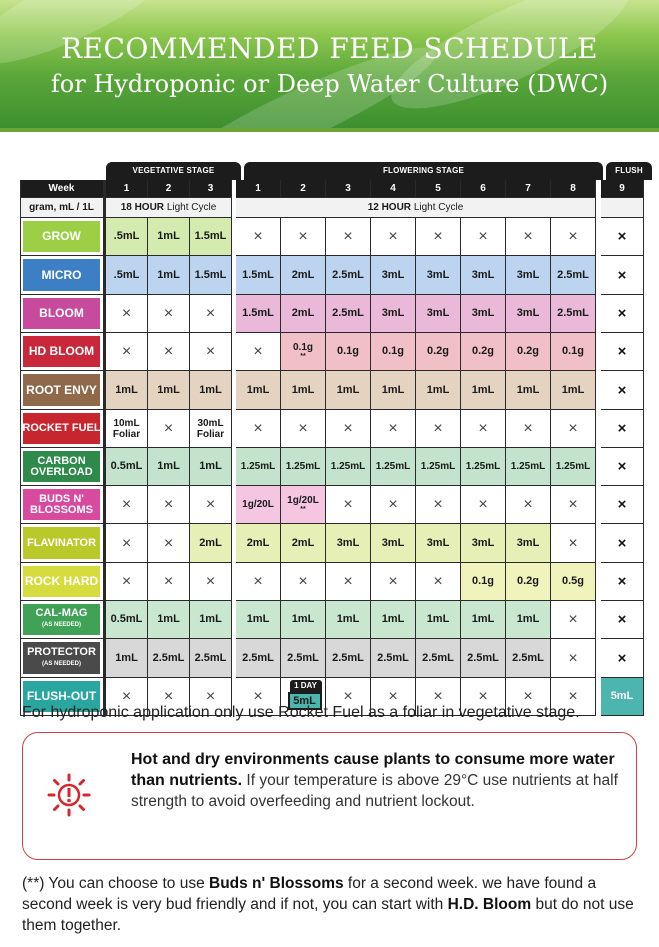 The width and height of the screenshot is (659, 947). I want to click on week-header-label: Week, so click(63, 189).